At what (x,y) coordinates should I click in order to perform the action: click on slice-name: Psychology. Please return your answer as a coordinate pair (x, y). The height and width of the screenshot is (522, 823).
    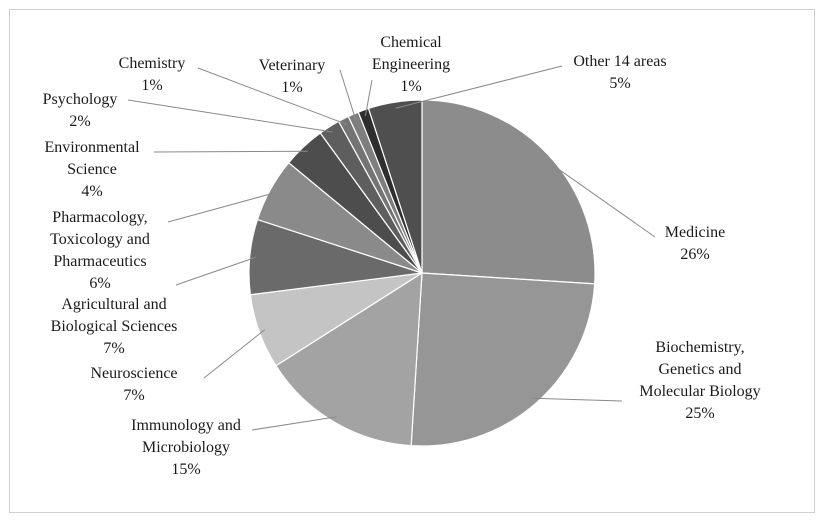
    Looking at the image, I should click on (80, 99).